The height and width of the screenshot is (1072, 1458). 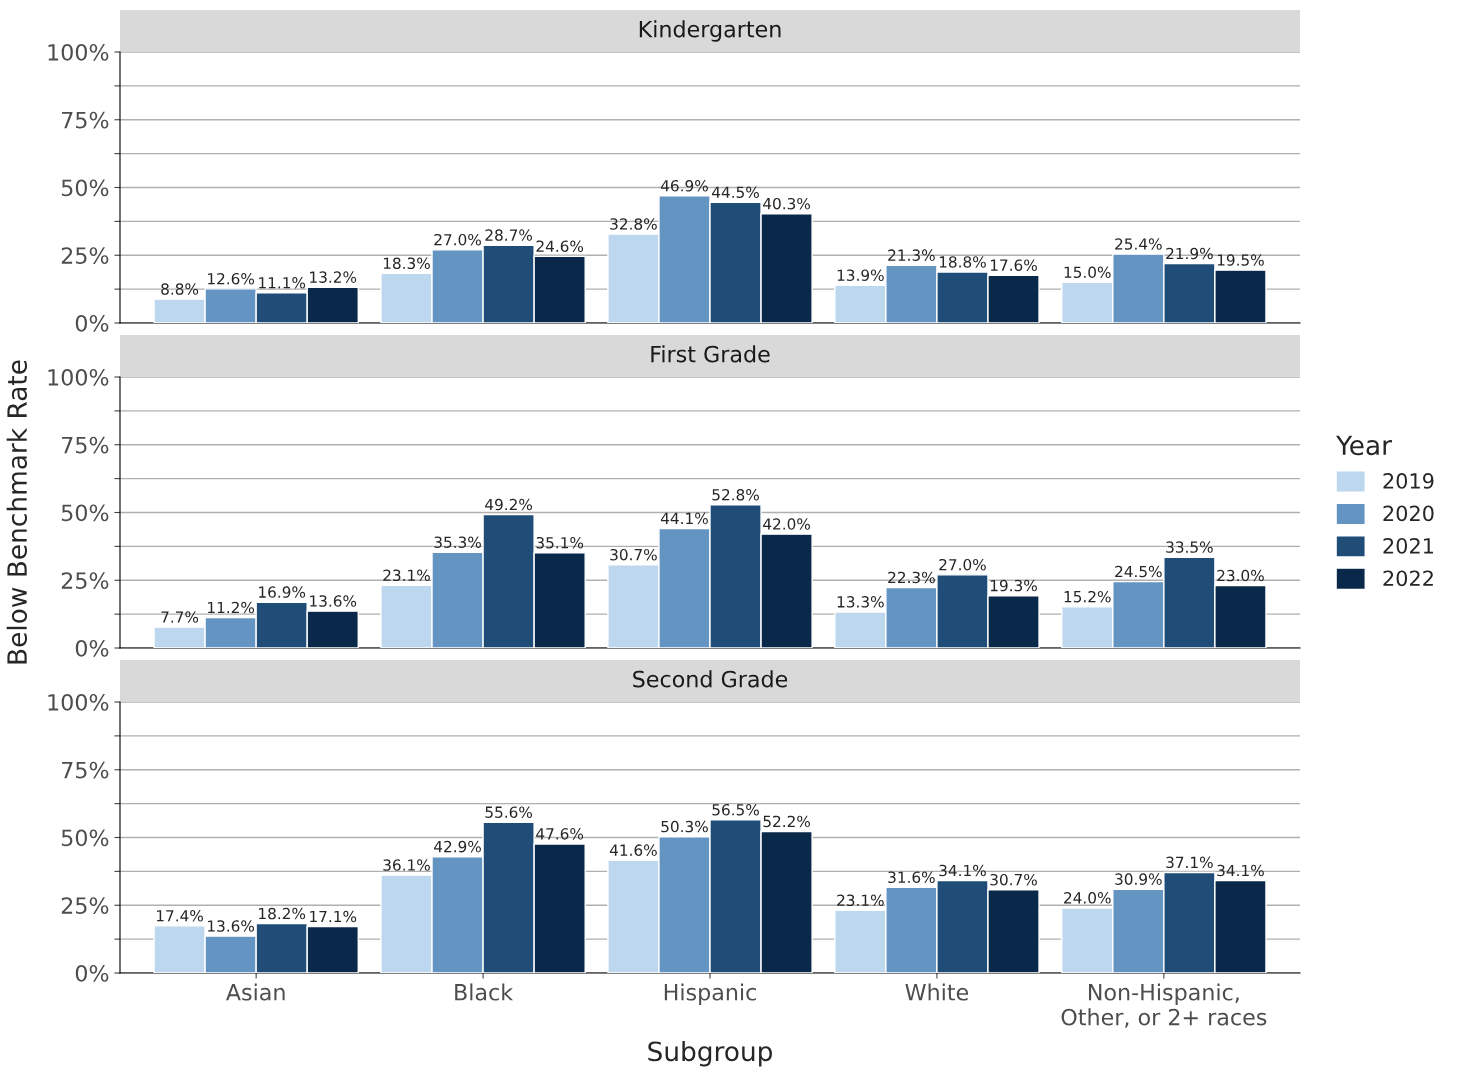 What do you see at coordinates (1189, 547) in the screenshot?
I see `data-label: 33.5%` at bounding box center [1189, 547].